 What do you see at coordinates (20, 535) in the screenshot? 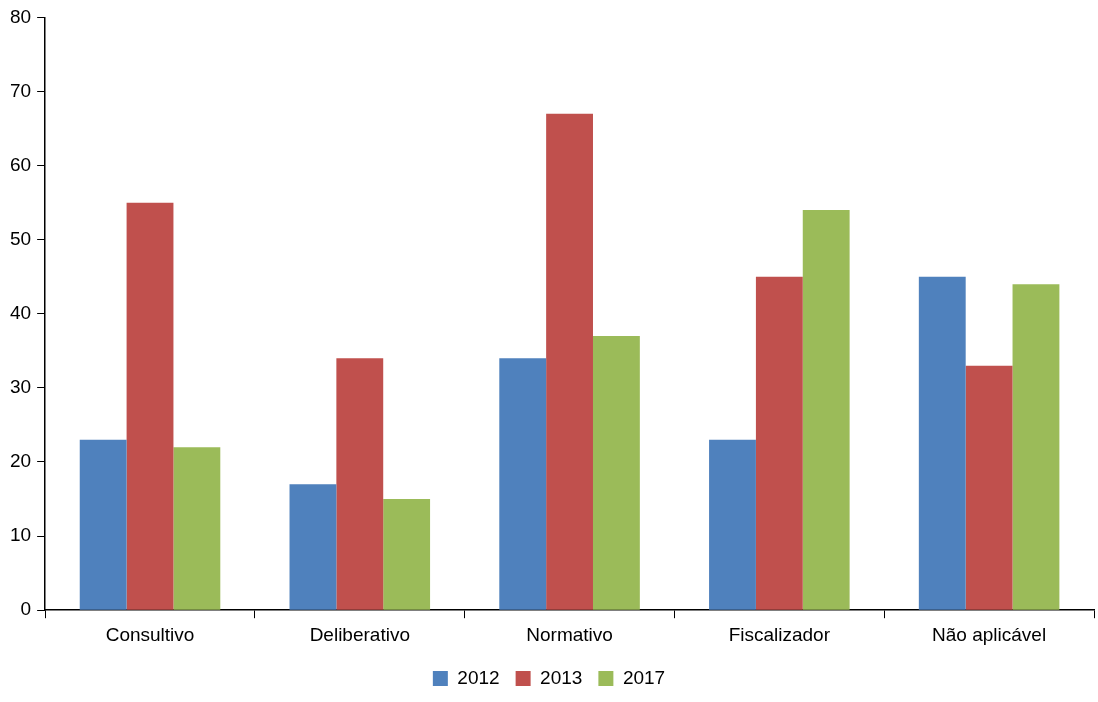
I see `y-tick-label: 10` at bounding box center [20, 535].